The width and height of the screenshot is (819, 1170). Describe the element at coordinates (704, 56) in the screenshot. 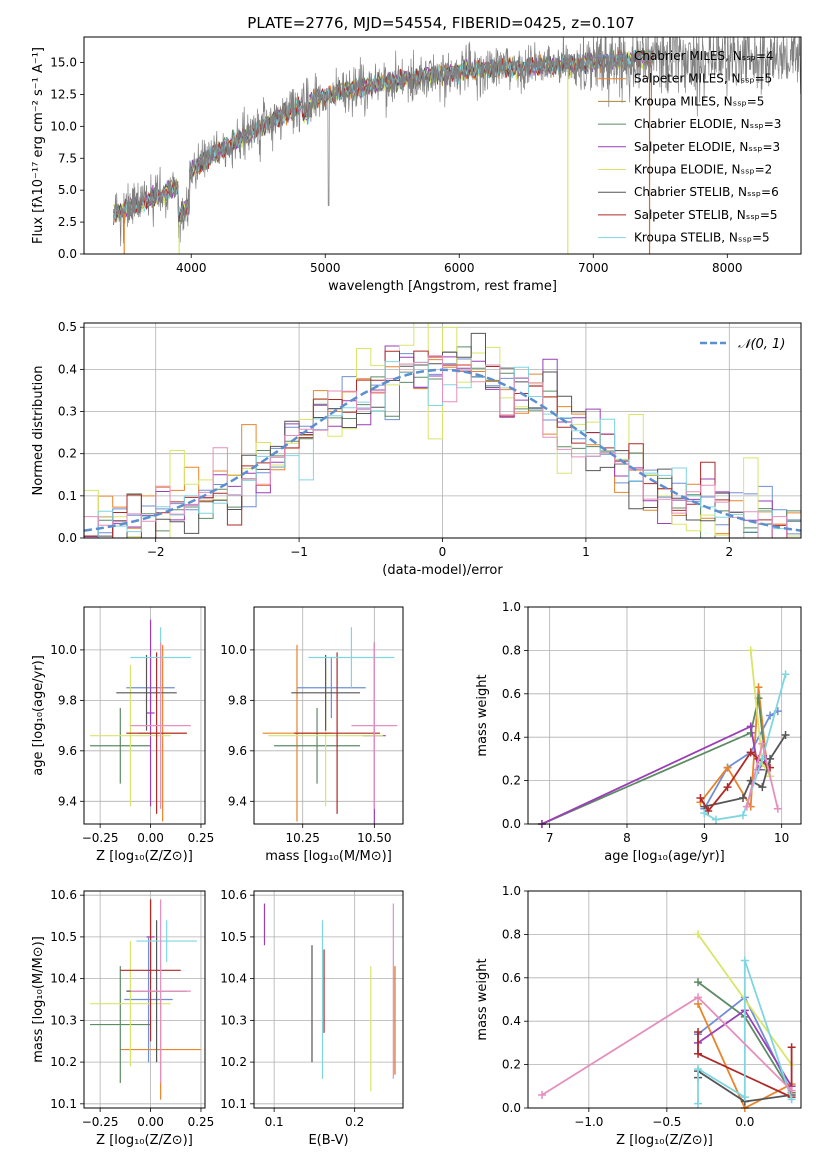

I see `legend-entry: Chabrier MILES, Nₛₛₚ=4` at that location.